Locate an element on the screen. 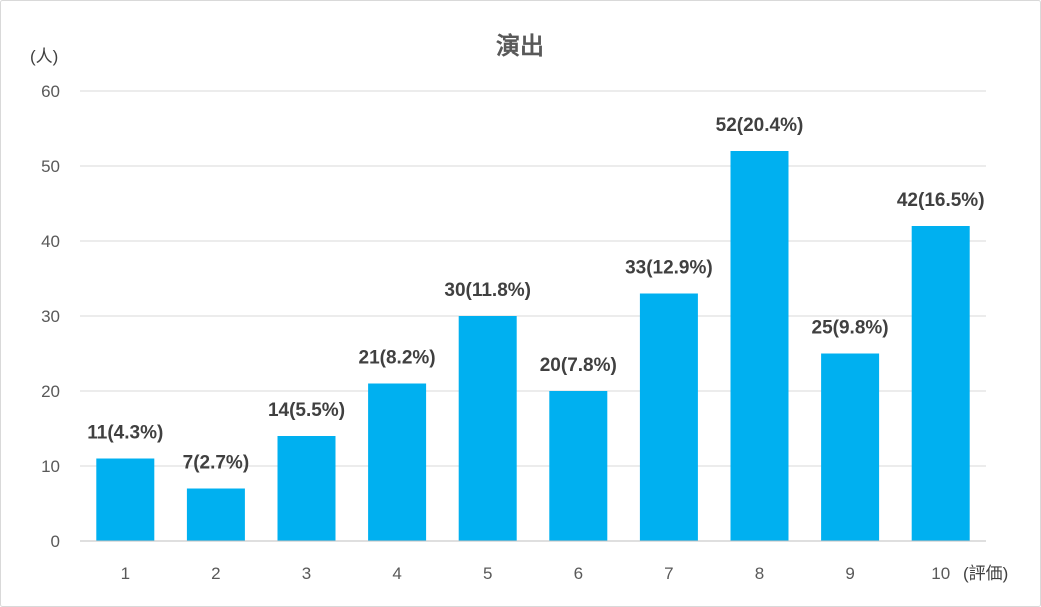  y-tick-label: 60 is located at coordinates (50, 91).